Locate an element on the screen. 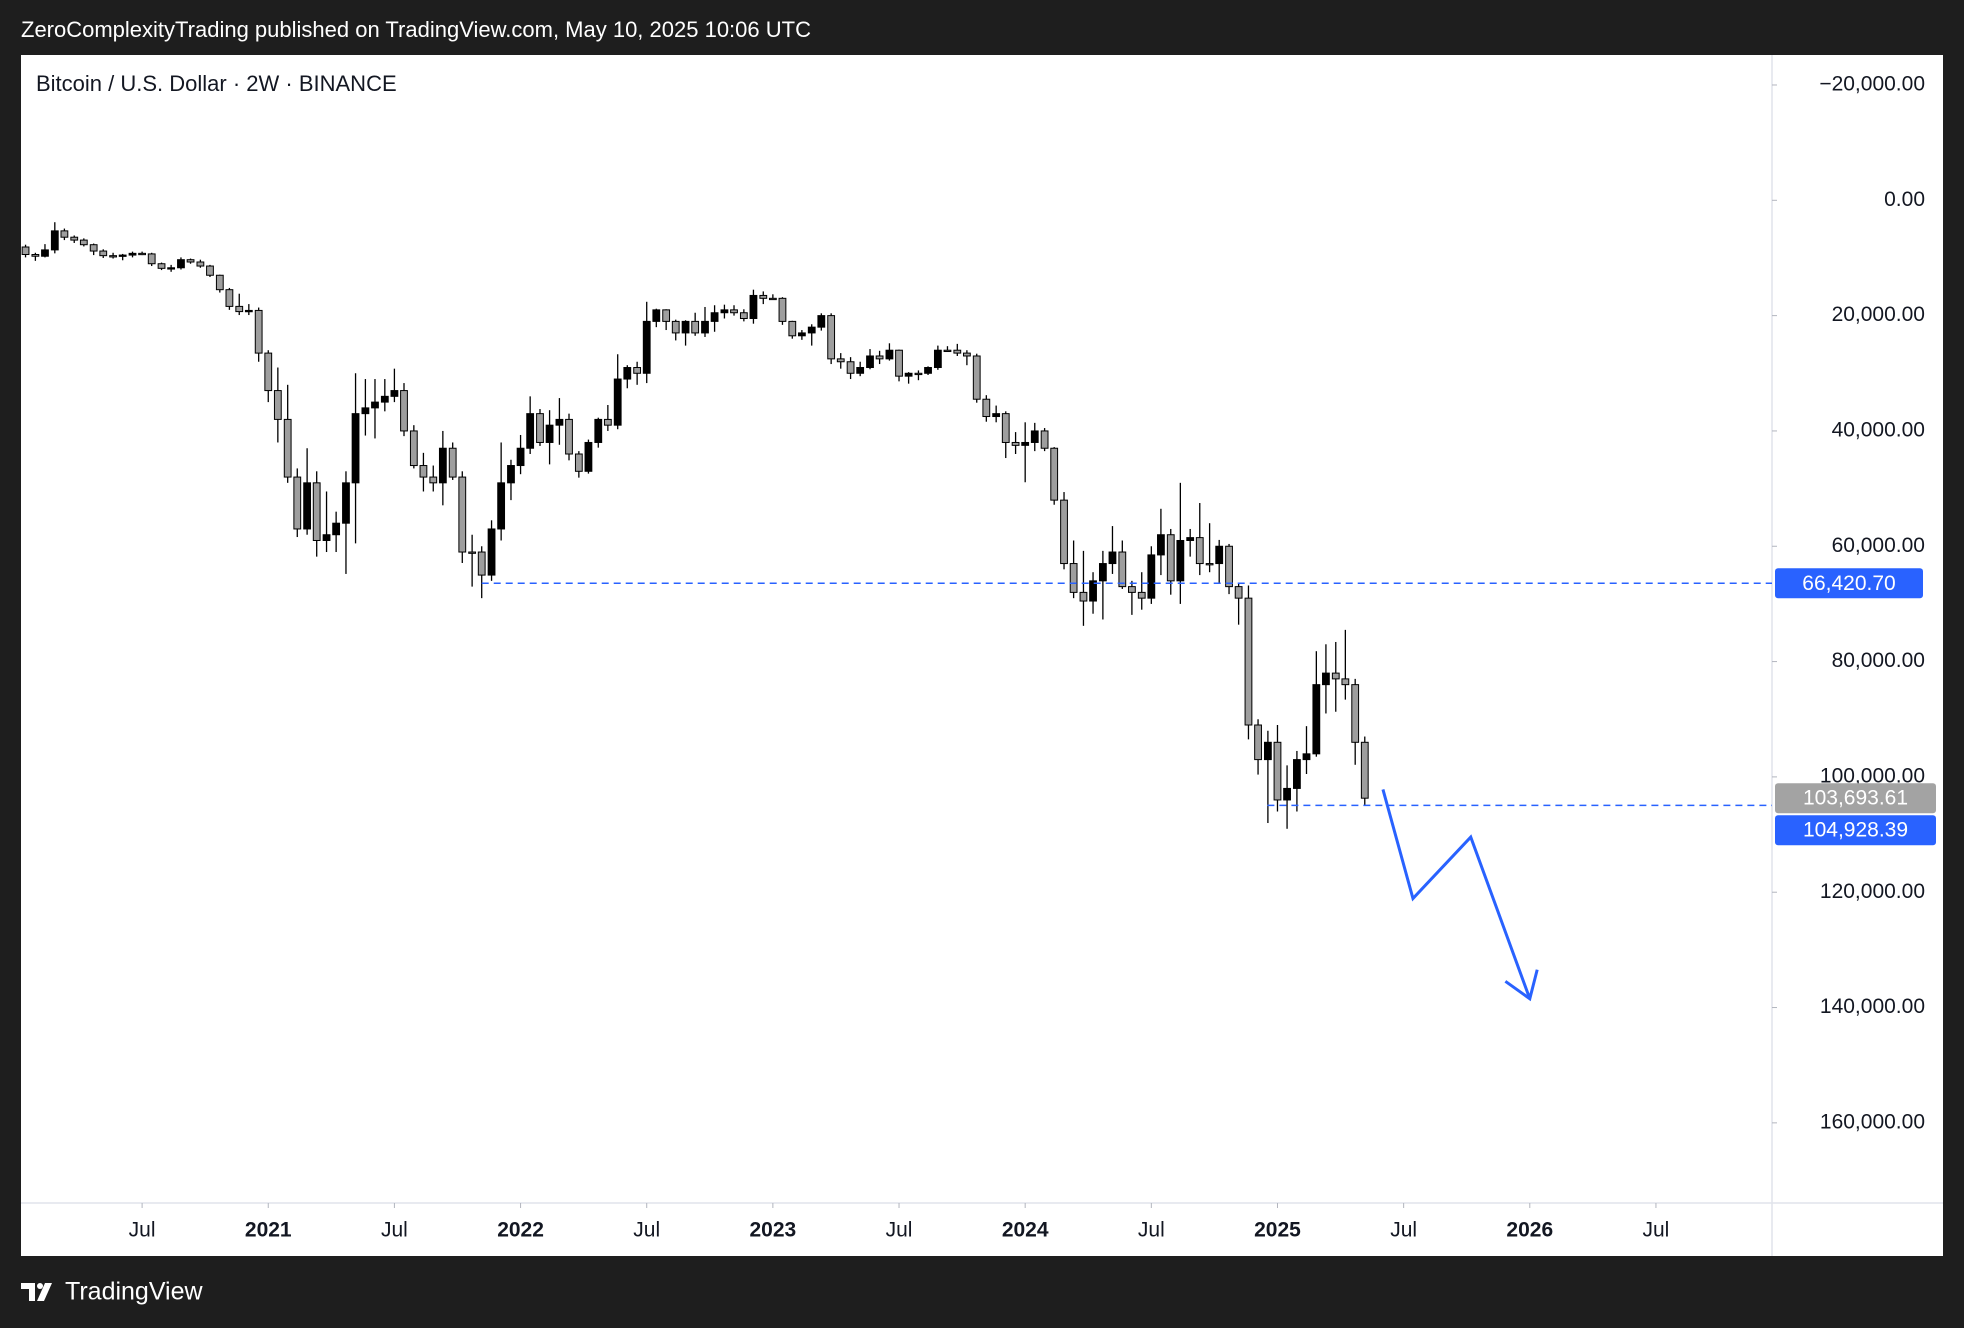  y-tick-label: 160,000.00 is located at coordinates (1872, 1121).